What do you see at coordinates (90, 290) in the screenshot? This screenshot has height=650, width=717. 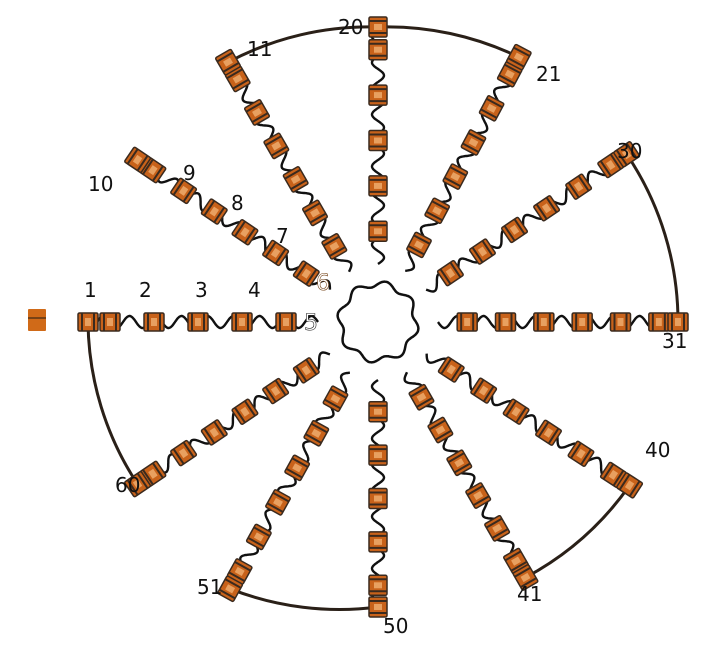 I see `label-node-1: 1` at bounding box center [90, 290].